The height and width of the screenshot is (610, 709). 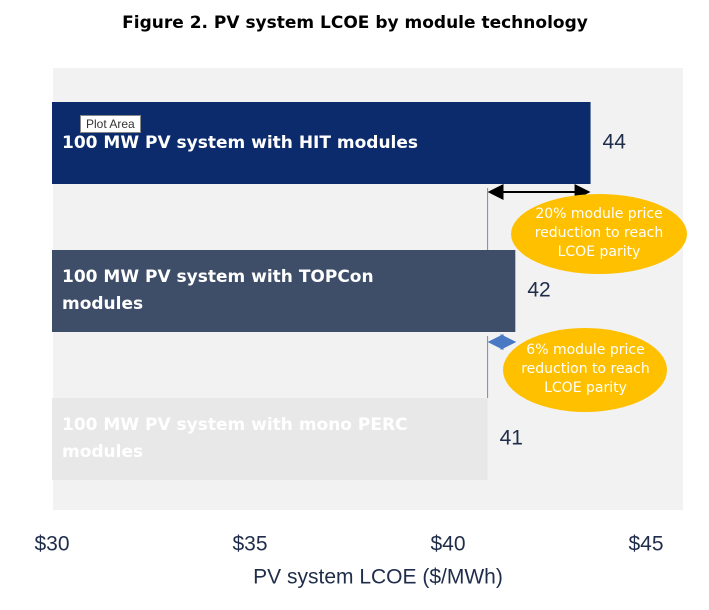 What do you see at coordinates (235, 438) in the screenshot?
I see `category-label: 100 MW PV system with mono PERC modules` at bounding box center [235, 438].